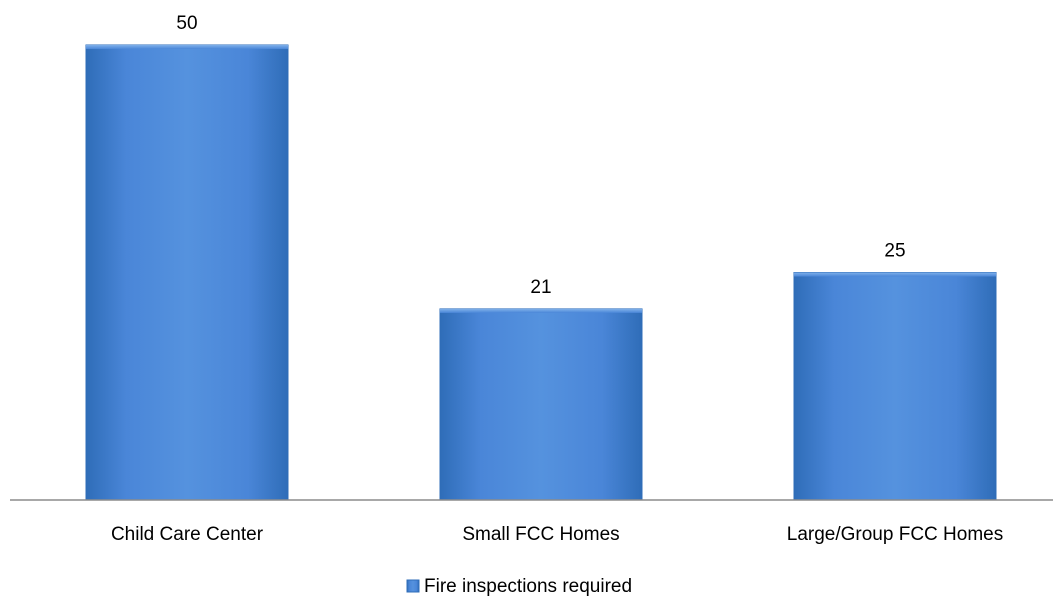 The width and height of the screenshot is (1063, 603). Describe the element at coordinates (894, 251) in the screenshot. I see `data-label-2: 25` at that location.